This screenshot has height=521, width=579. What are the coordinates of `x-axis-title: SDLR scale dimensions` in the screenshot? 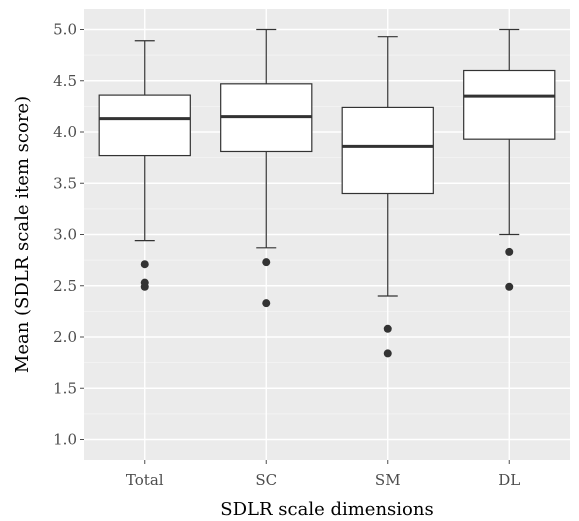 It's located at (326, 509).